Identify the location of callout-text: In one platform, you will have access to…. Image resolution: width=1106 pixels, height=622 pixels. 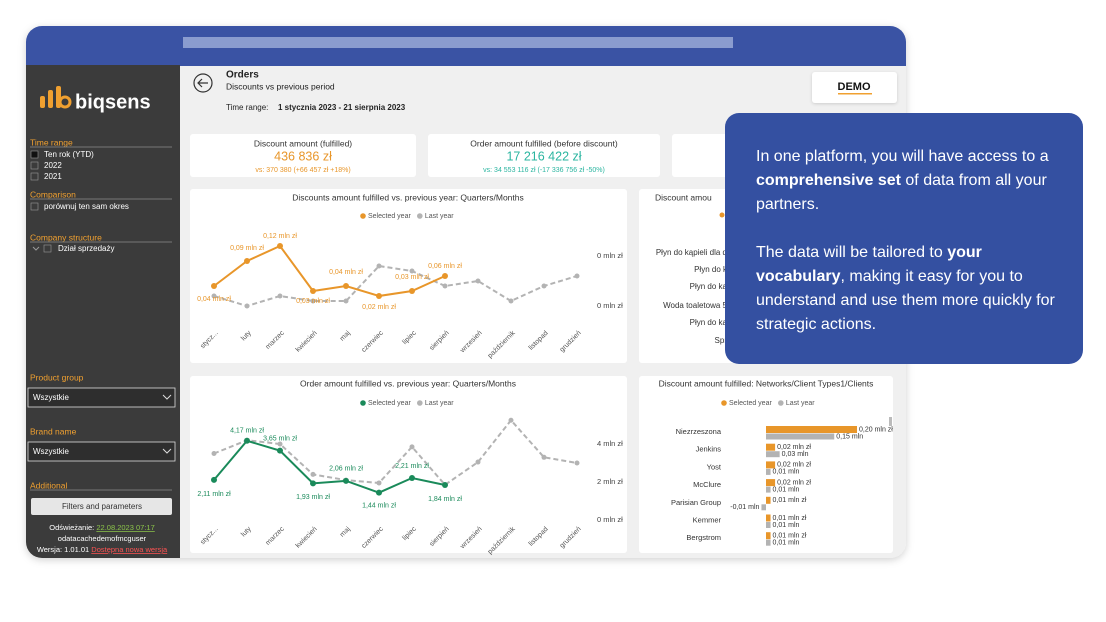
(902, 156).